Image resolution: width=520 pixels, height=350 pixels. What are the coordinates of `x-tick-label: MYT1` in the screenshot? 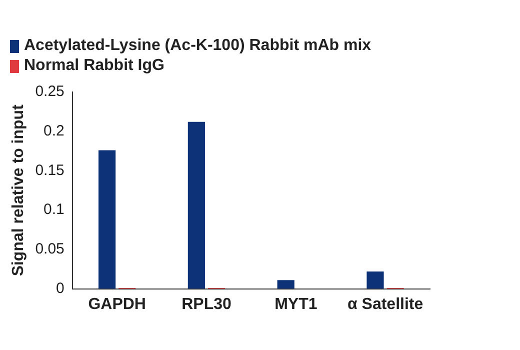 It's located at (296, 304).